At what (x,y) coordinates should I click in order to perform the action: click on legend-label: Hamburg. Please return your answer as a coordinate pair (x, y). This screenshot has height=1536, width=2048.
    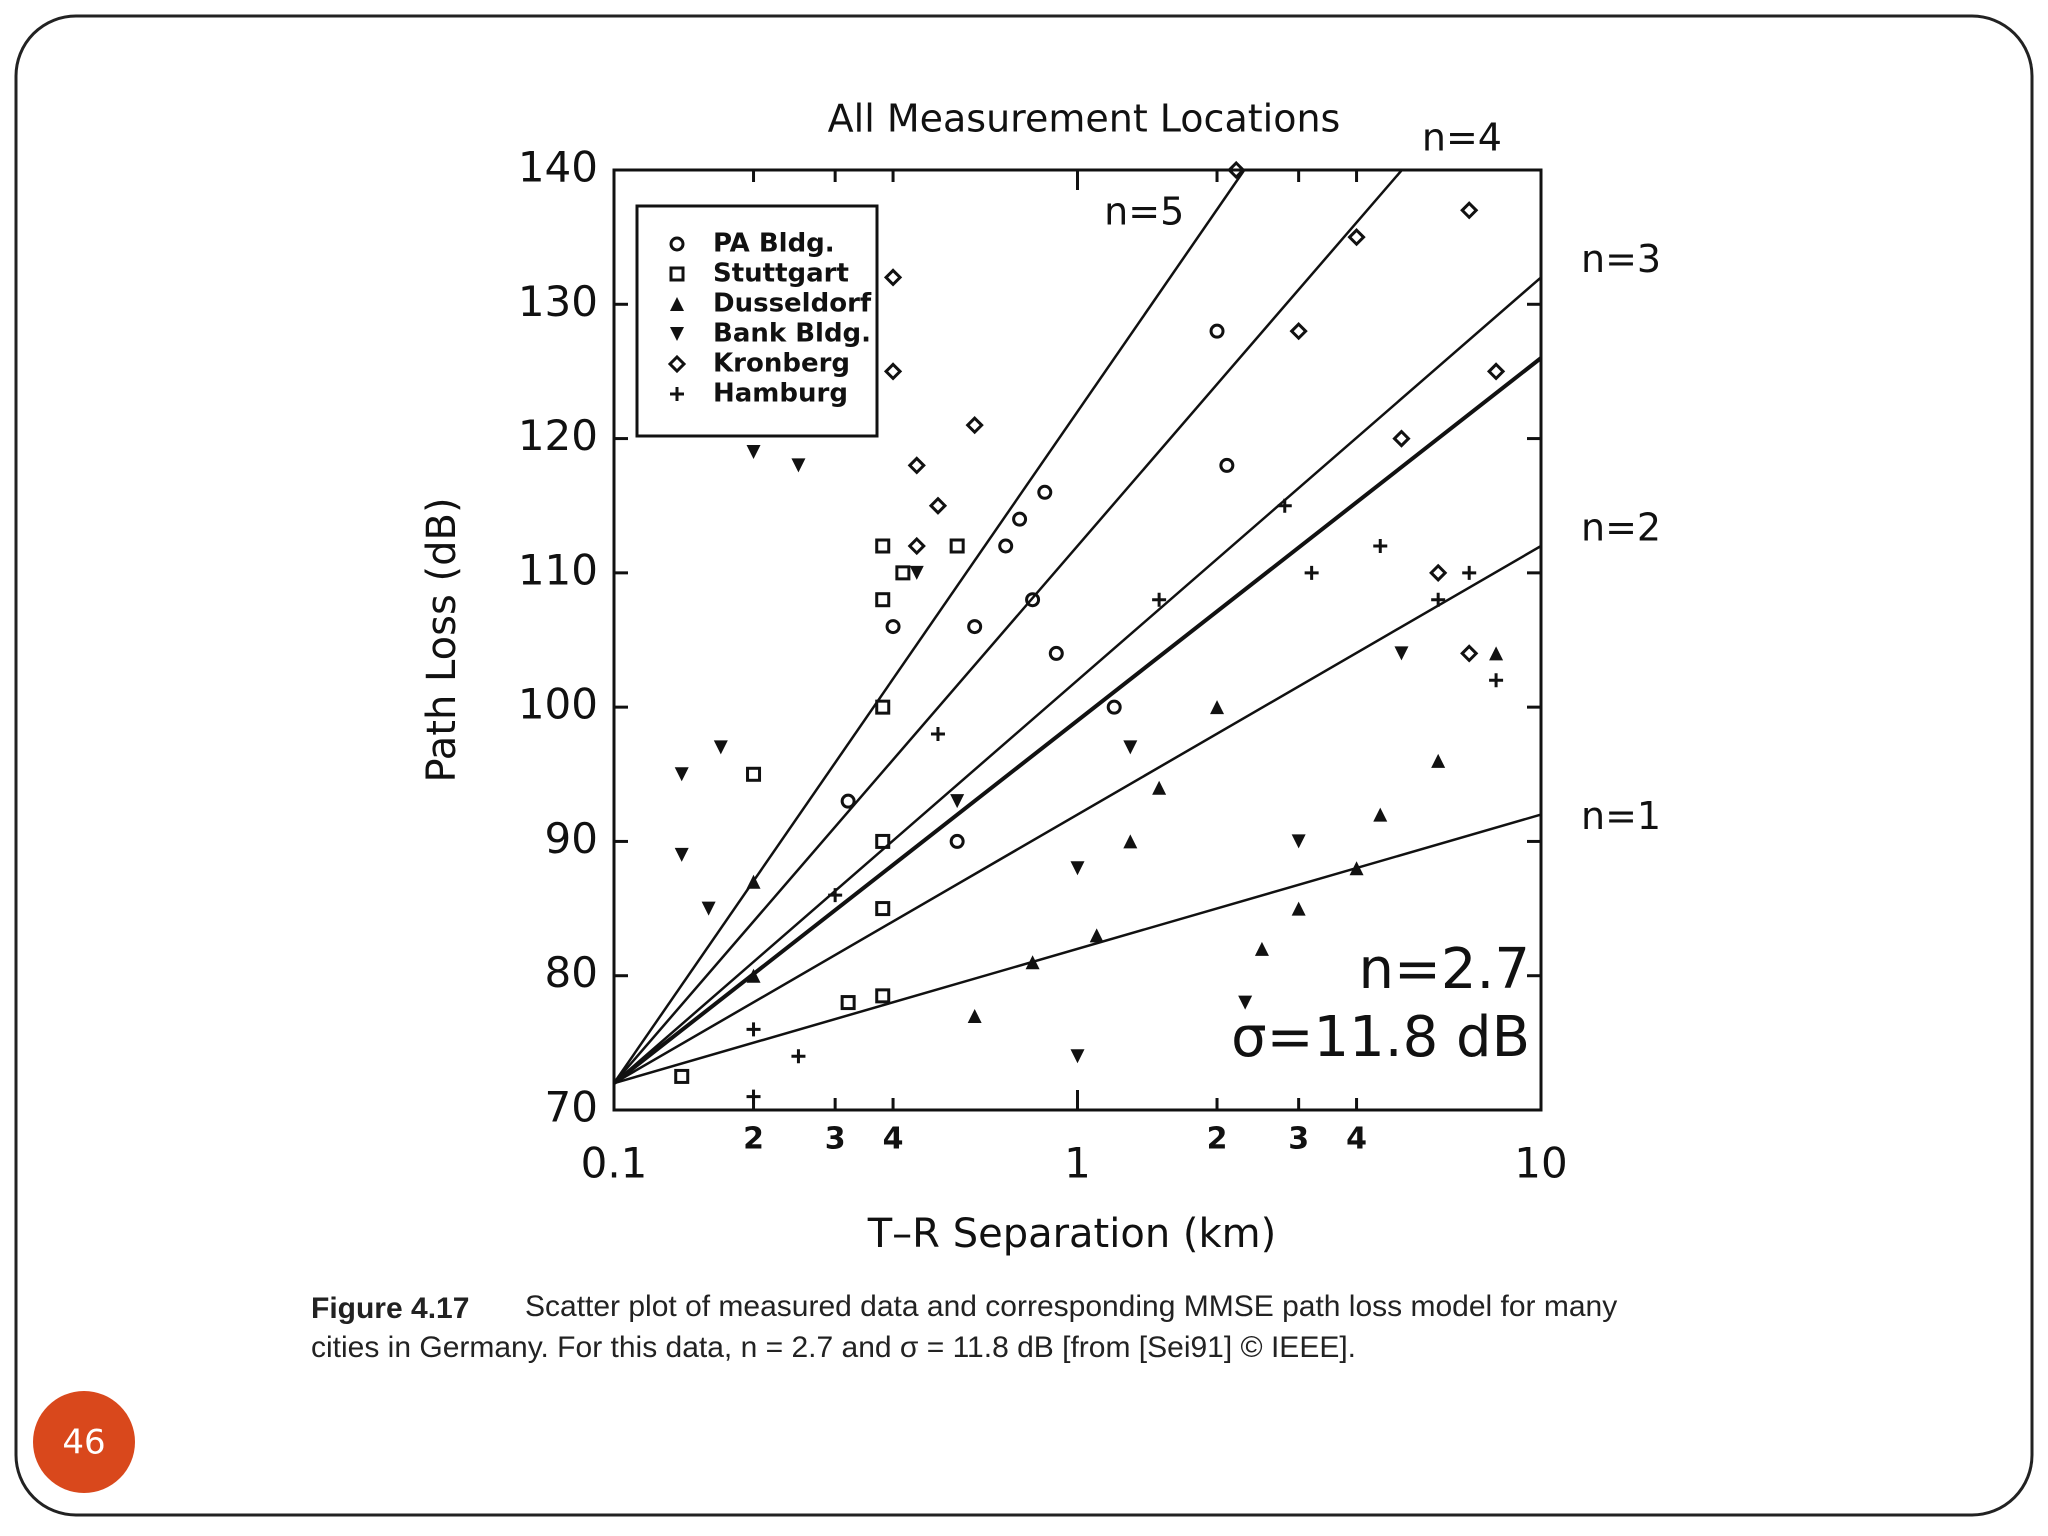
    Looking at the image, I should click on (780, 394).